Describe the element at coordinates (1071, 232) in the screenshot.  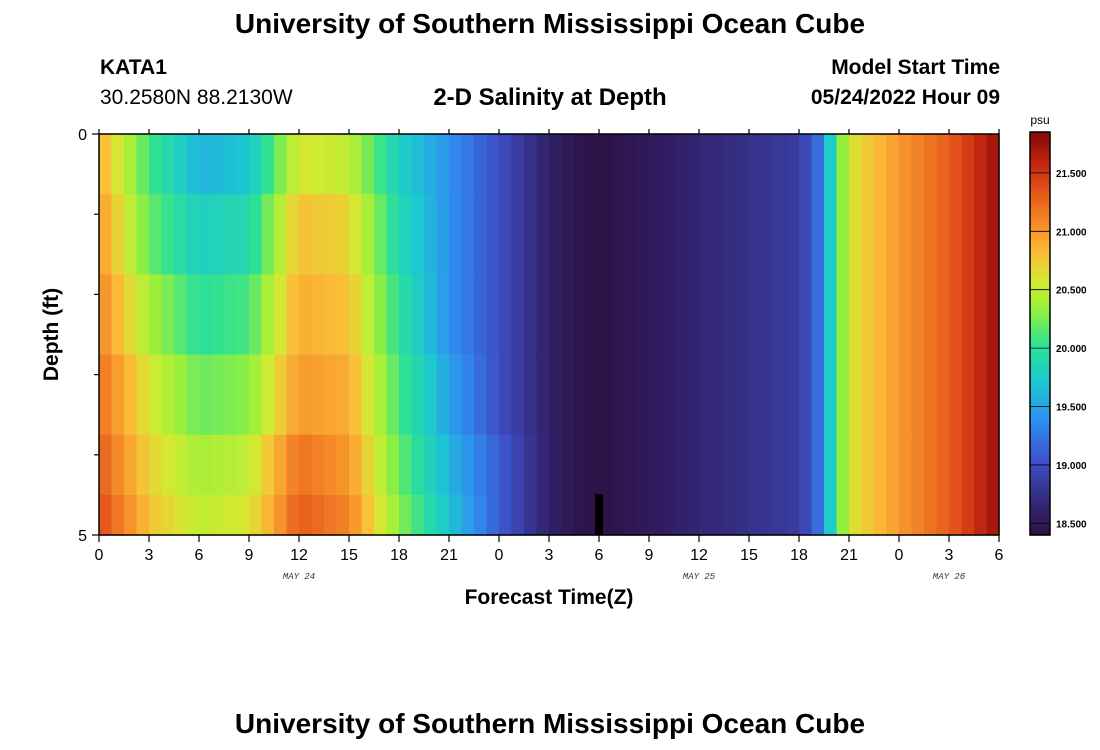
I see `colorbar-tick-label: 21.000` at that location.